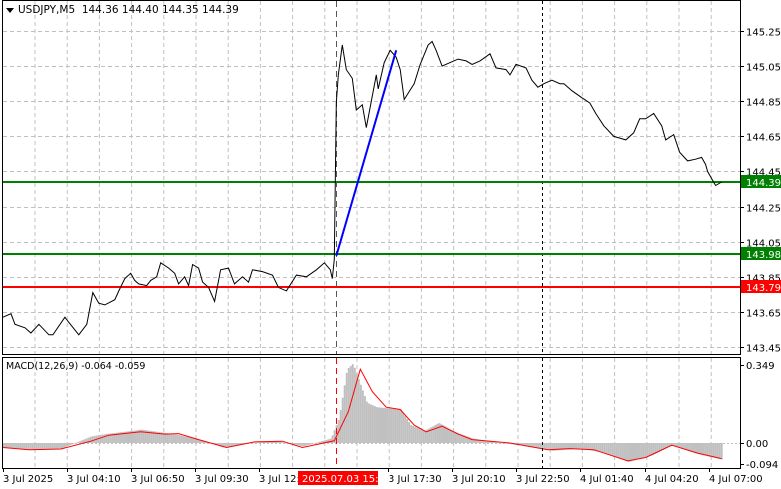 This screenshot has height=489, width=781. Describe the element at coordinates (10, 10) in the screenshot. I see `dropdown-triangle-icon` at that location.